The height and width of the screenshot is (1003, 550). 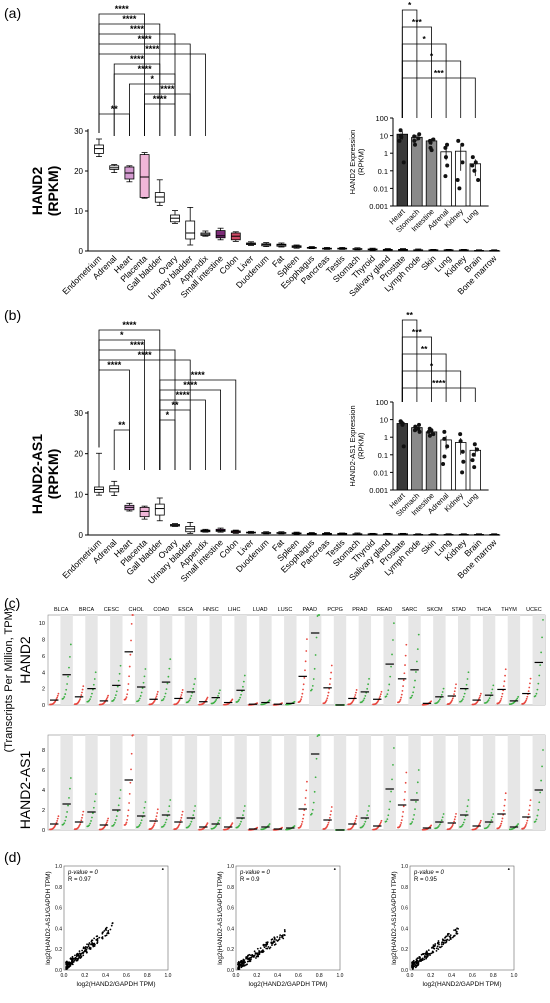 I want to click on inset-significance-bracket, so click(x=424, y=80).